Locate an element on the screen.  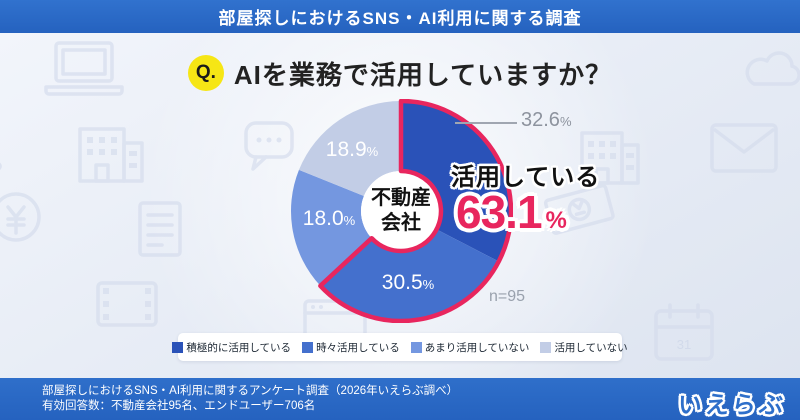
pie-segment-sometimes-using is located at coordinates (409, 275).